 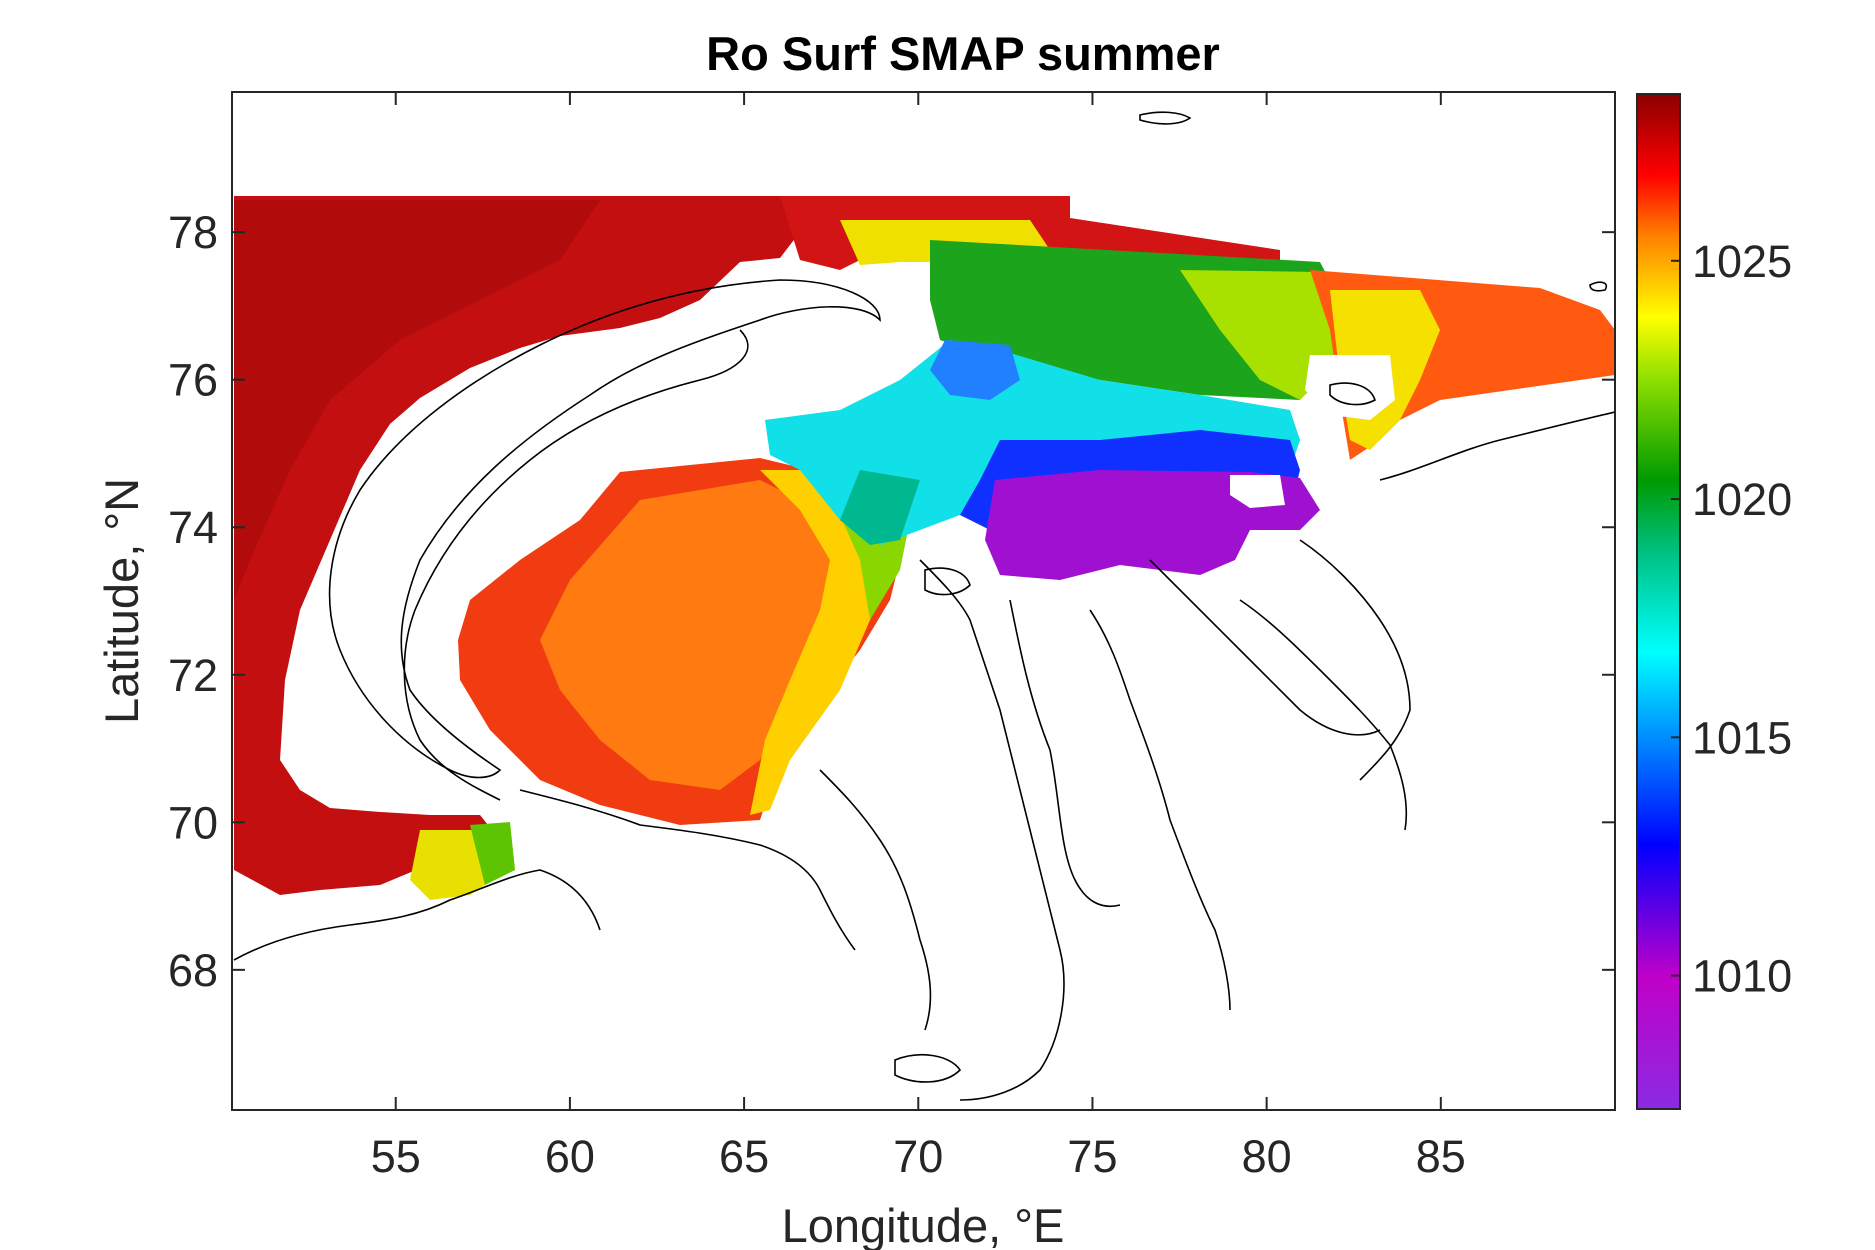 What do you see at coordinates (193, 380) in the screenshot?
I see `y-tick-label: 76` at bounding box center [193, 380].